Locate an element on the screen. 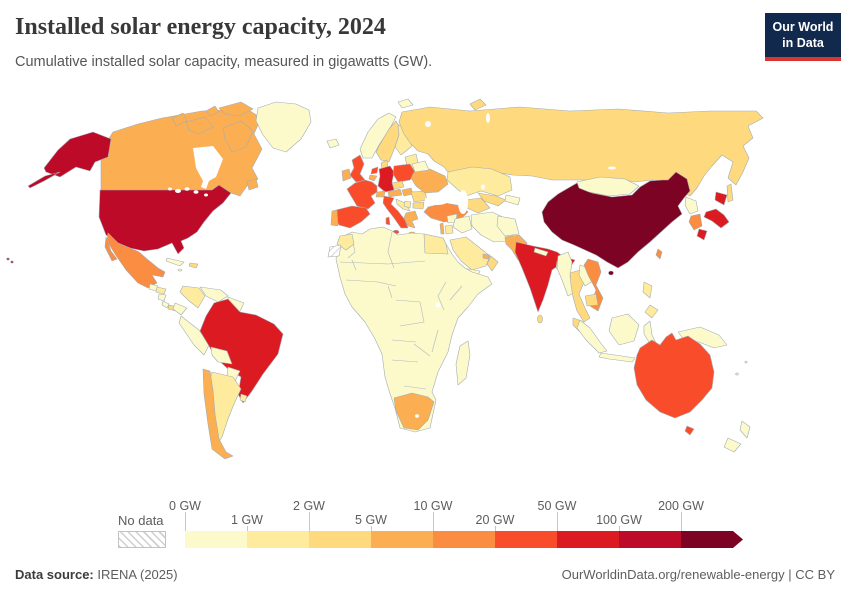 This screenshot has height=600, width=850. country-cambodia is located at coordinates (591, 300).